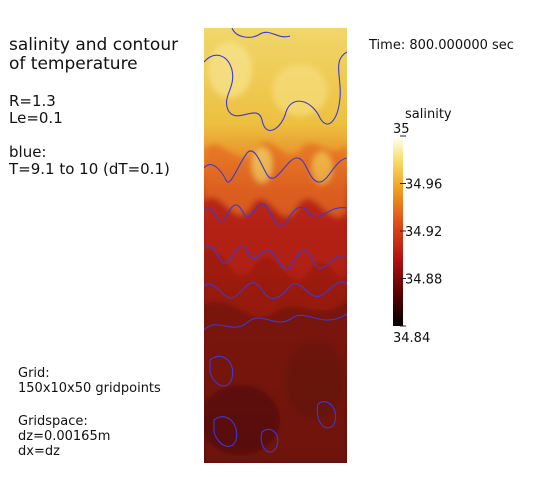 The image size is (539, 477). I want to click on gridspace-label: Gridspace:, so click(53, 421).